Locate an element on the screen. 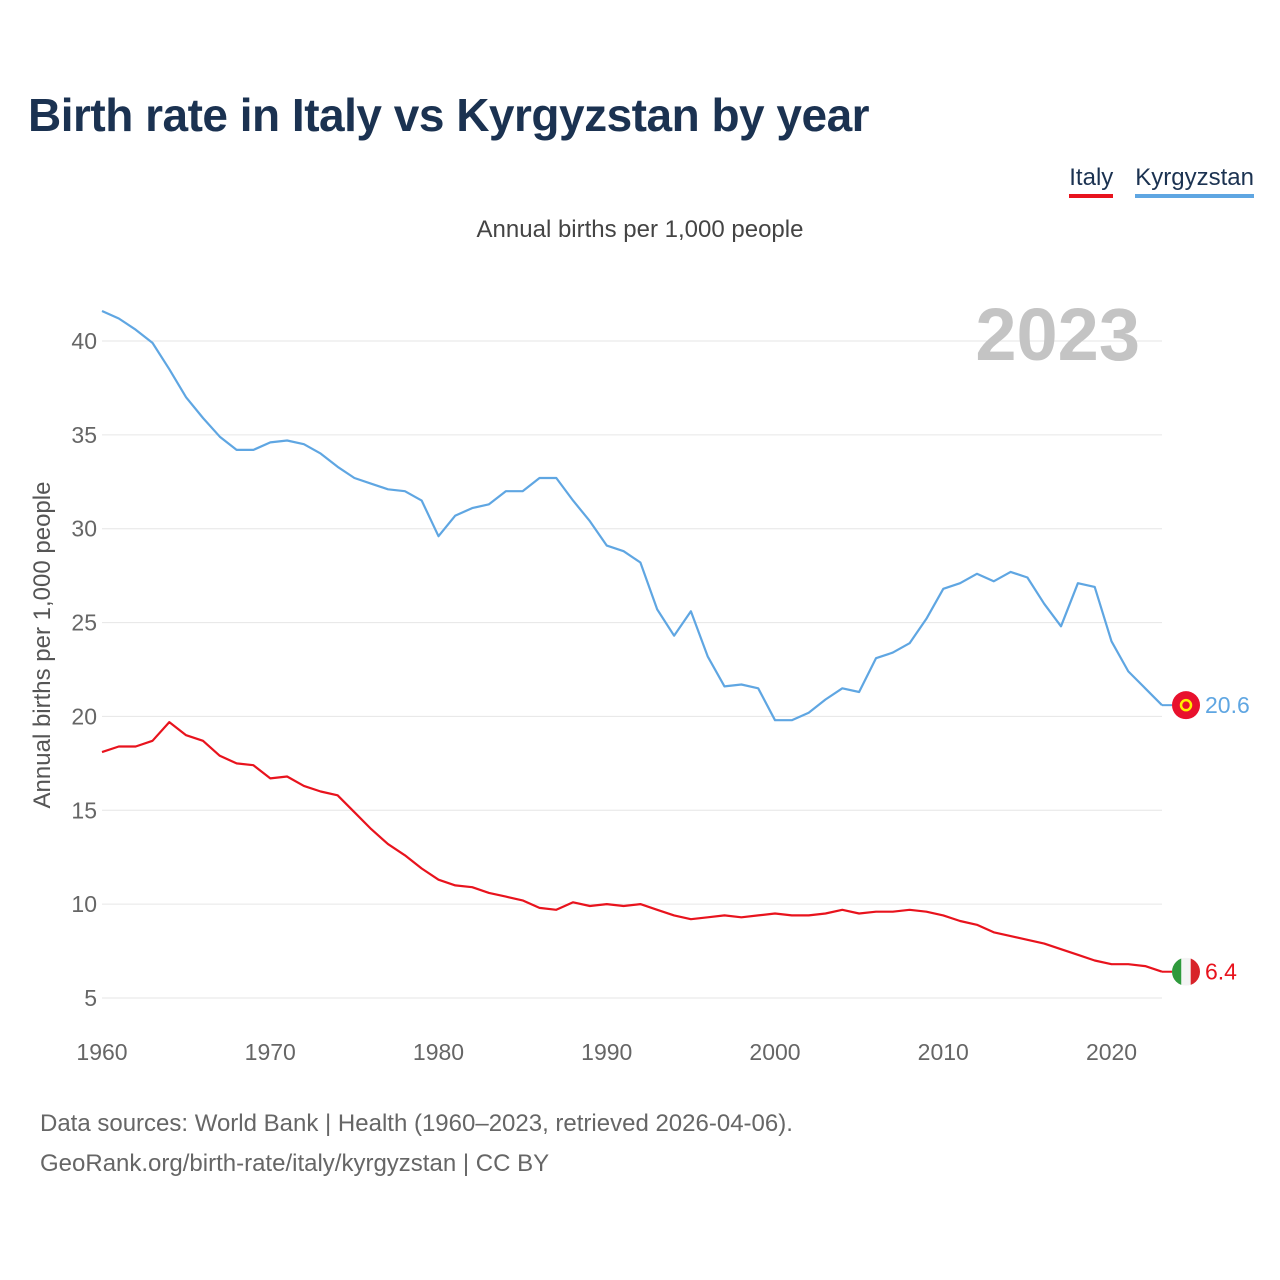  end-value-label-kyrgyzstan: 20.6 is located at coordinates (1227, 705).